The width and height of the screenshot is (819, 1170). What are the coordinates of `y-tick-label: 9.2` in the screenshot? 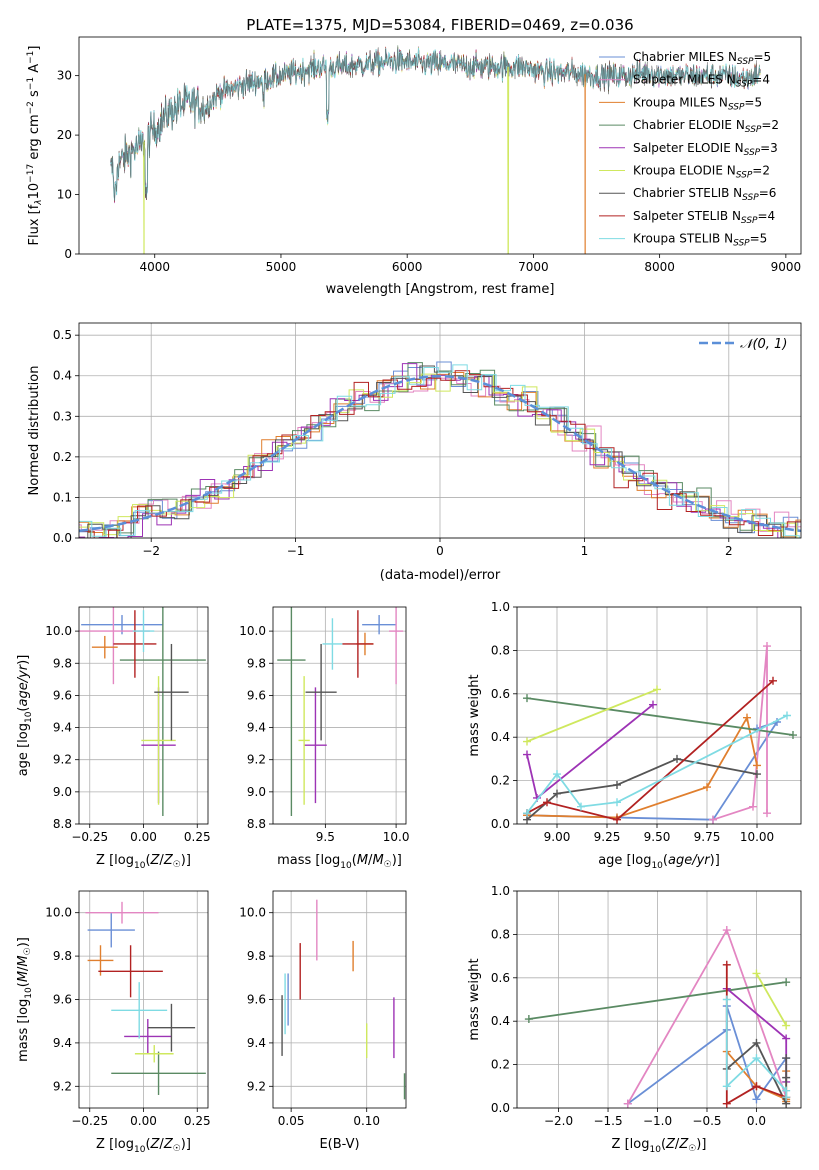 It's located at (256, 760).